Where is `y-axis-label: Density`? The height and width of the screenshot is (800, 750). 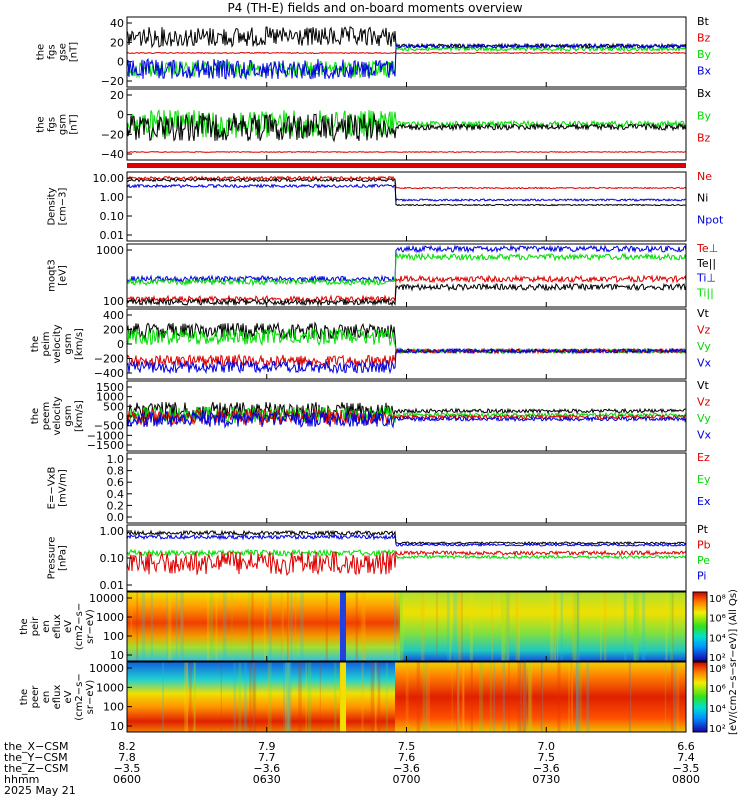
y-axis-label: Density is located at coordinates (52, 206).